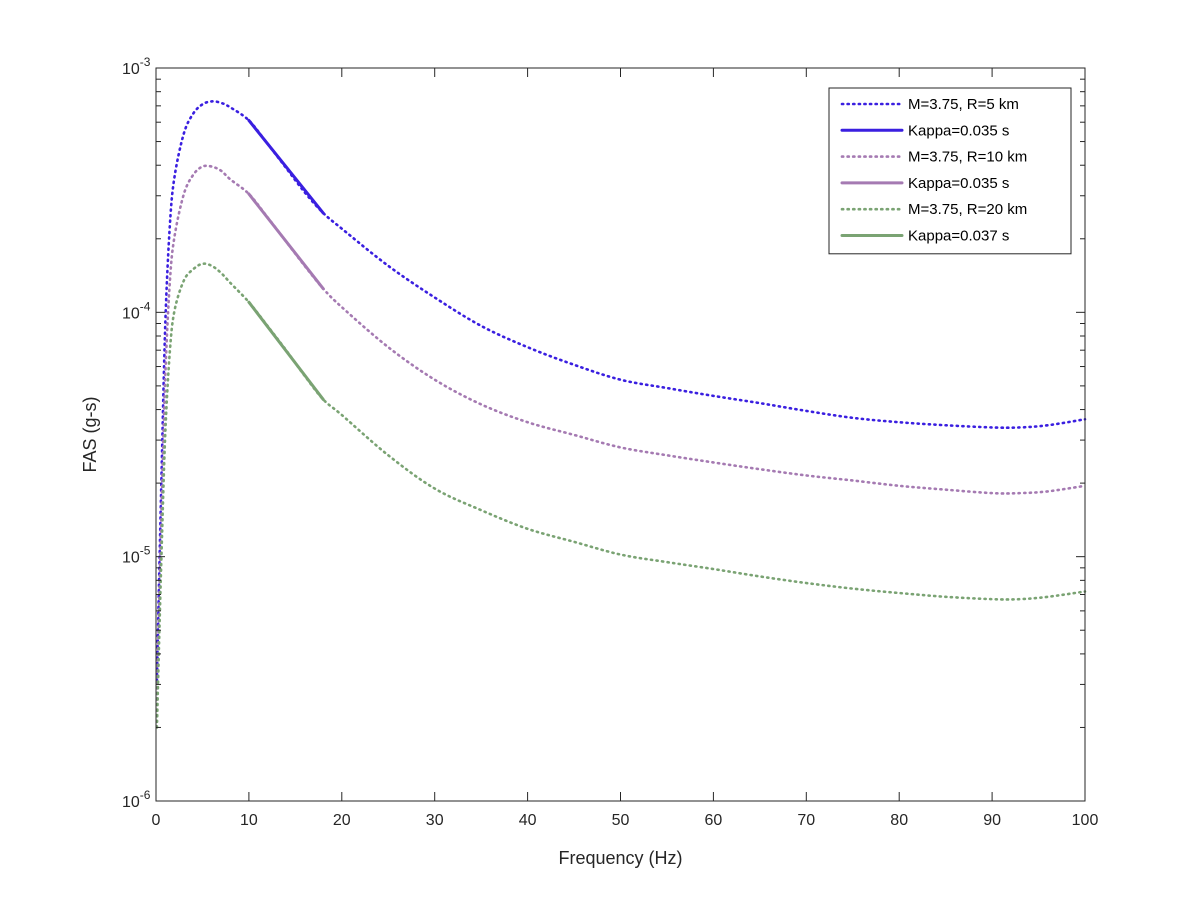  What do you see at coordinates (958, 183) in the screenshot?
I see `legend-entry-4: Kappa=0.035 s` at bounding box center [958, 183].